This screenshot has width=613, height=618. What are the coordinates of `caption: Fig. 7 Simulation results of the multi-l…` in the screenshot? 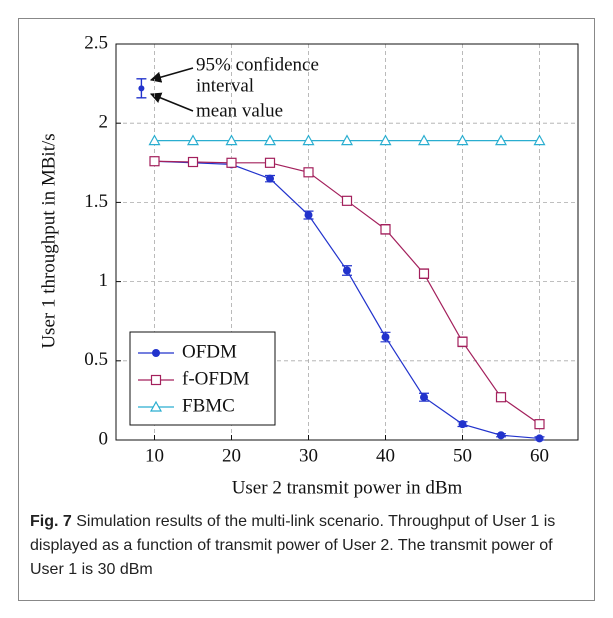 It's located at (300, 546).